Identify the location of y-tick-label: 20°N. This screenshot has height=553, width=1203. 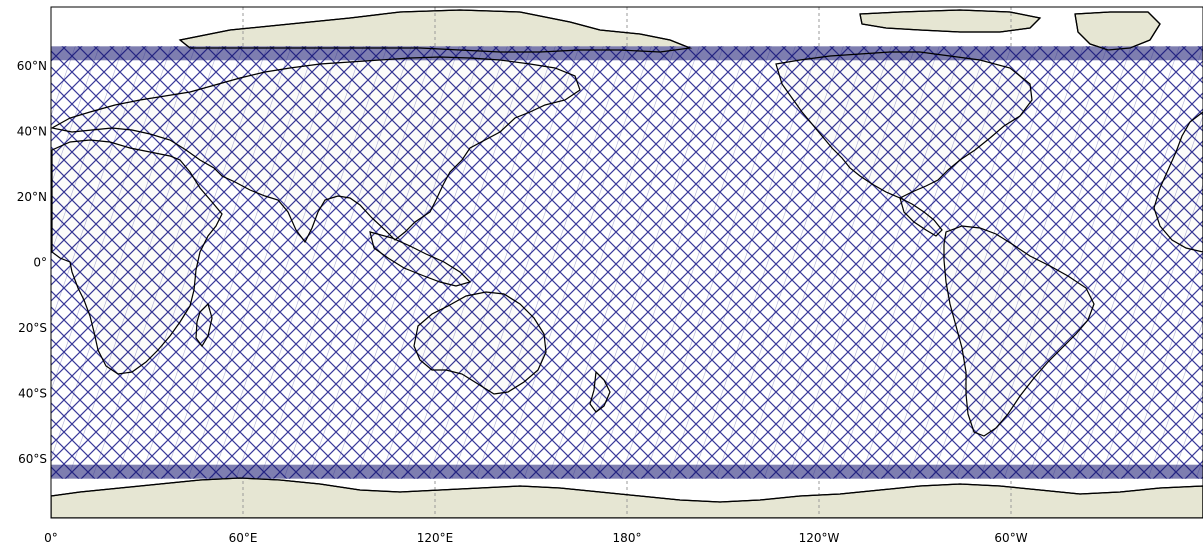
(32, 197).